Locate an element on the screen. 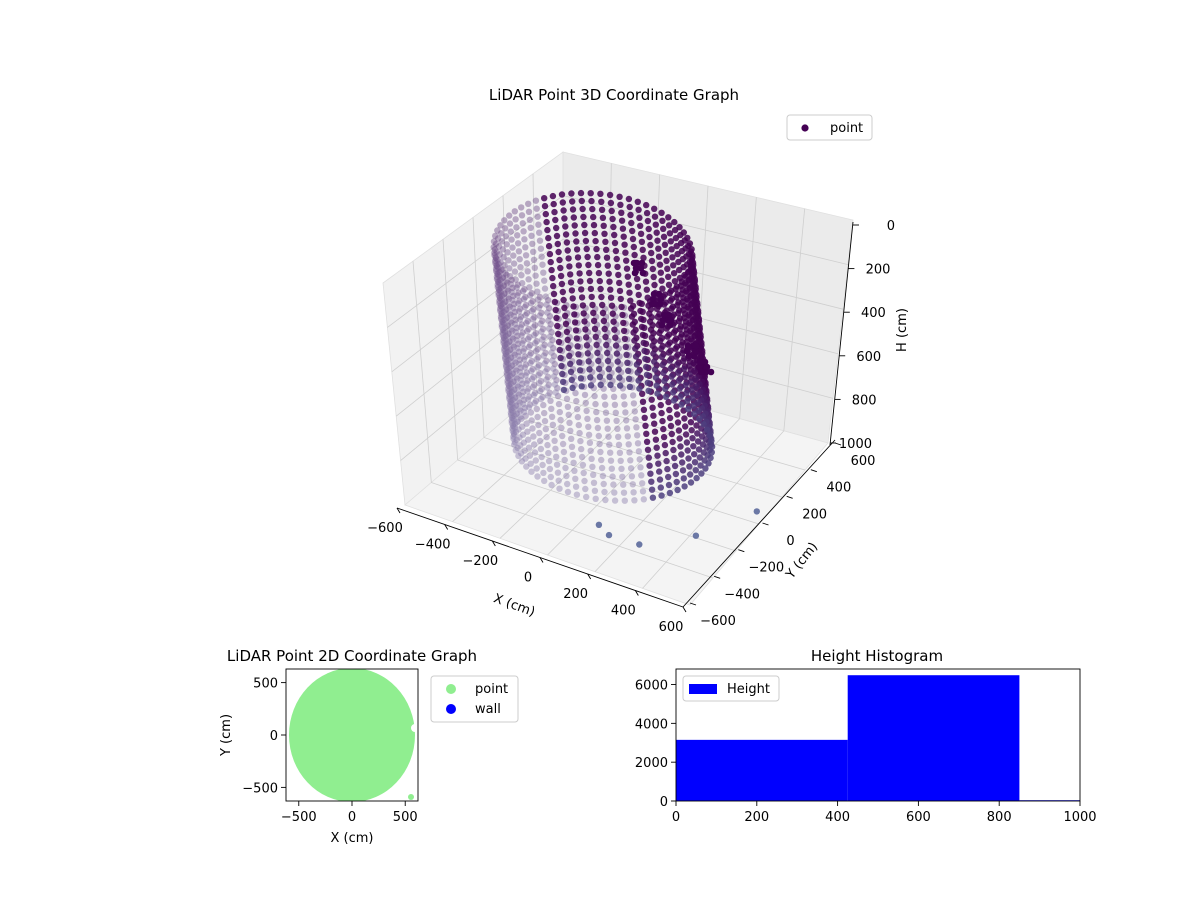 The width and height of the screenshot is (1200, 900). scatter-disc is located at coordinates (352, 735).